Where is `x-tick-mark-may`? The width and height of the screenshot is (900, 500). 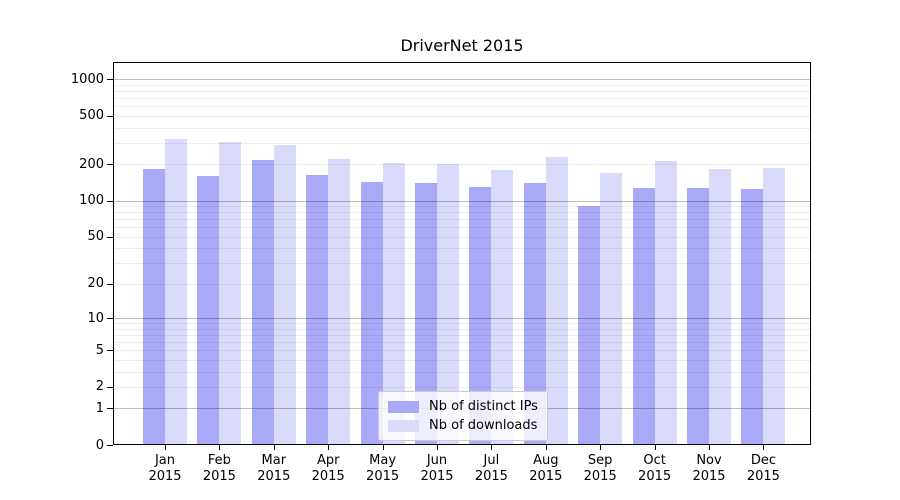
x-tick-mark-may is located at coordinates (383, 447).